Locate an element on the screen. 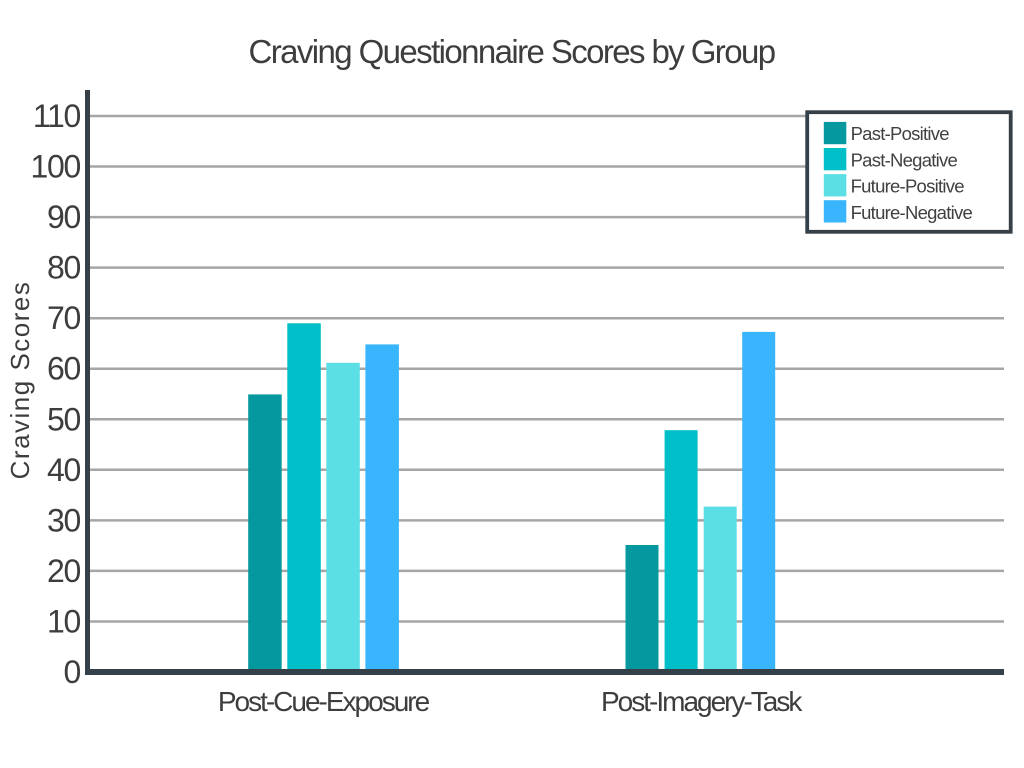  svg-text:Craving Questionnaire Scores b: Craving Questionnaire Scores by Group is located at coordinates (512, 51).